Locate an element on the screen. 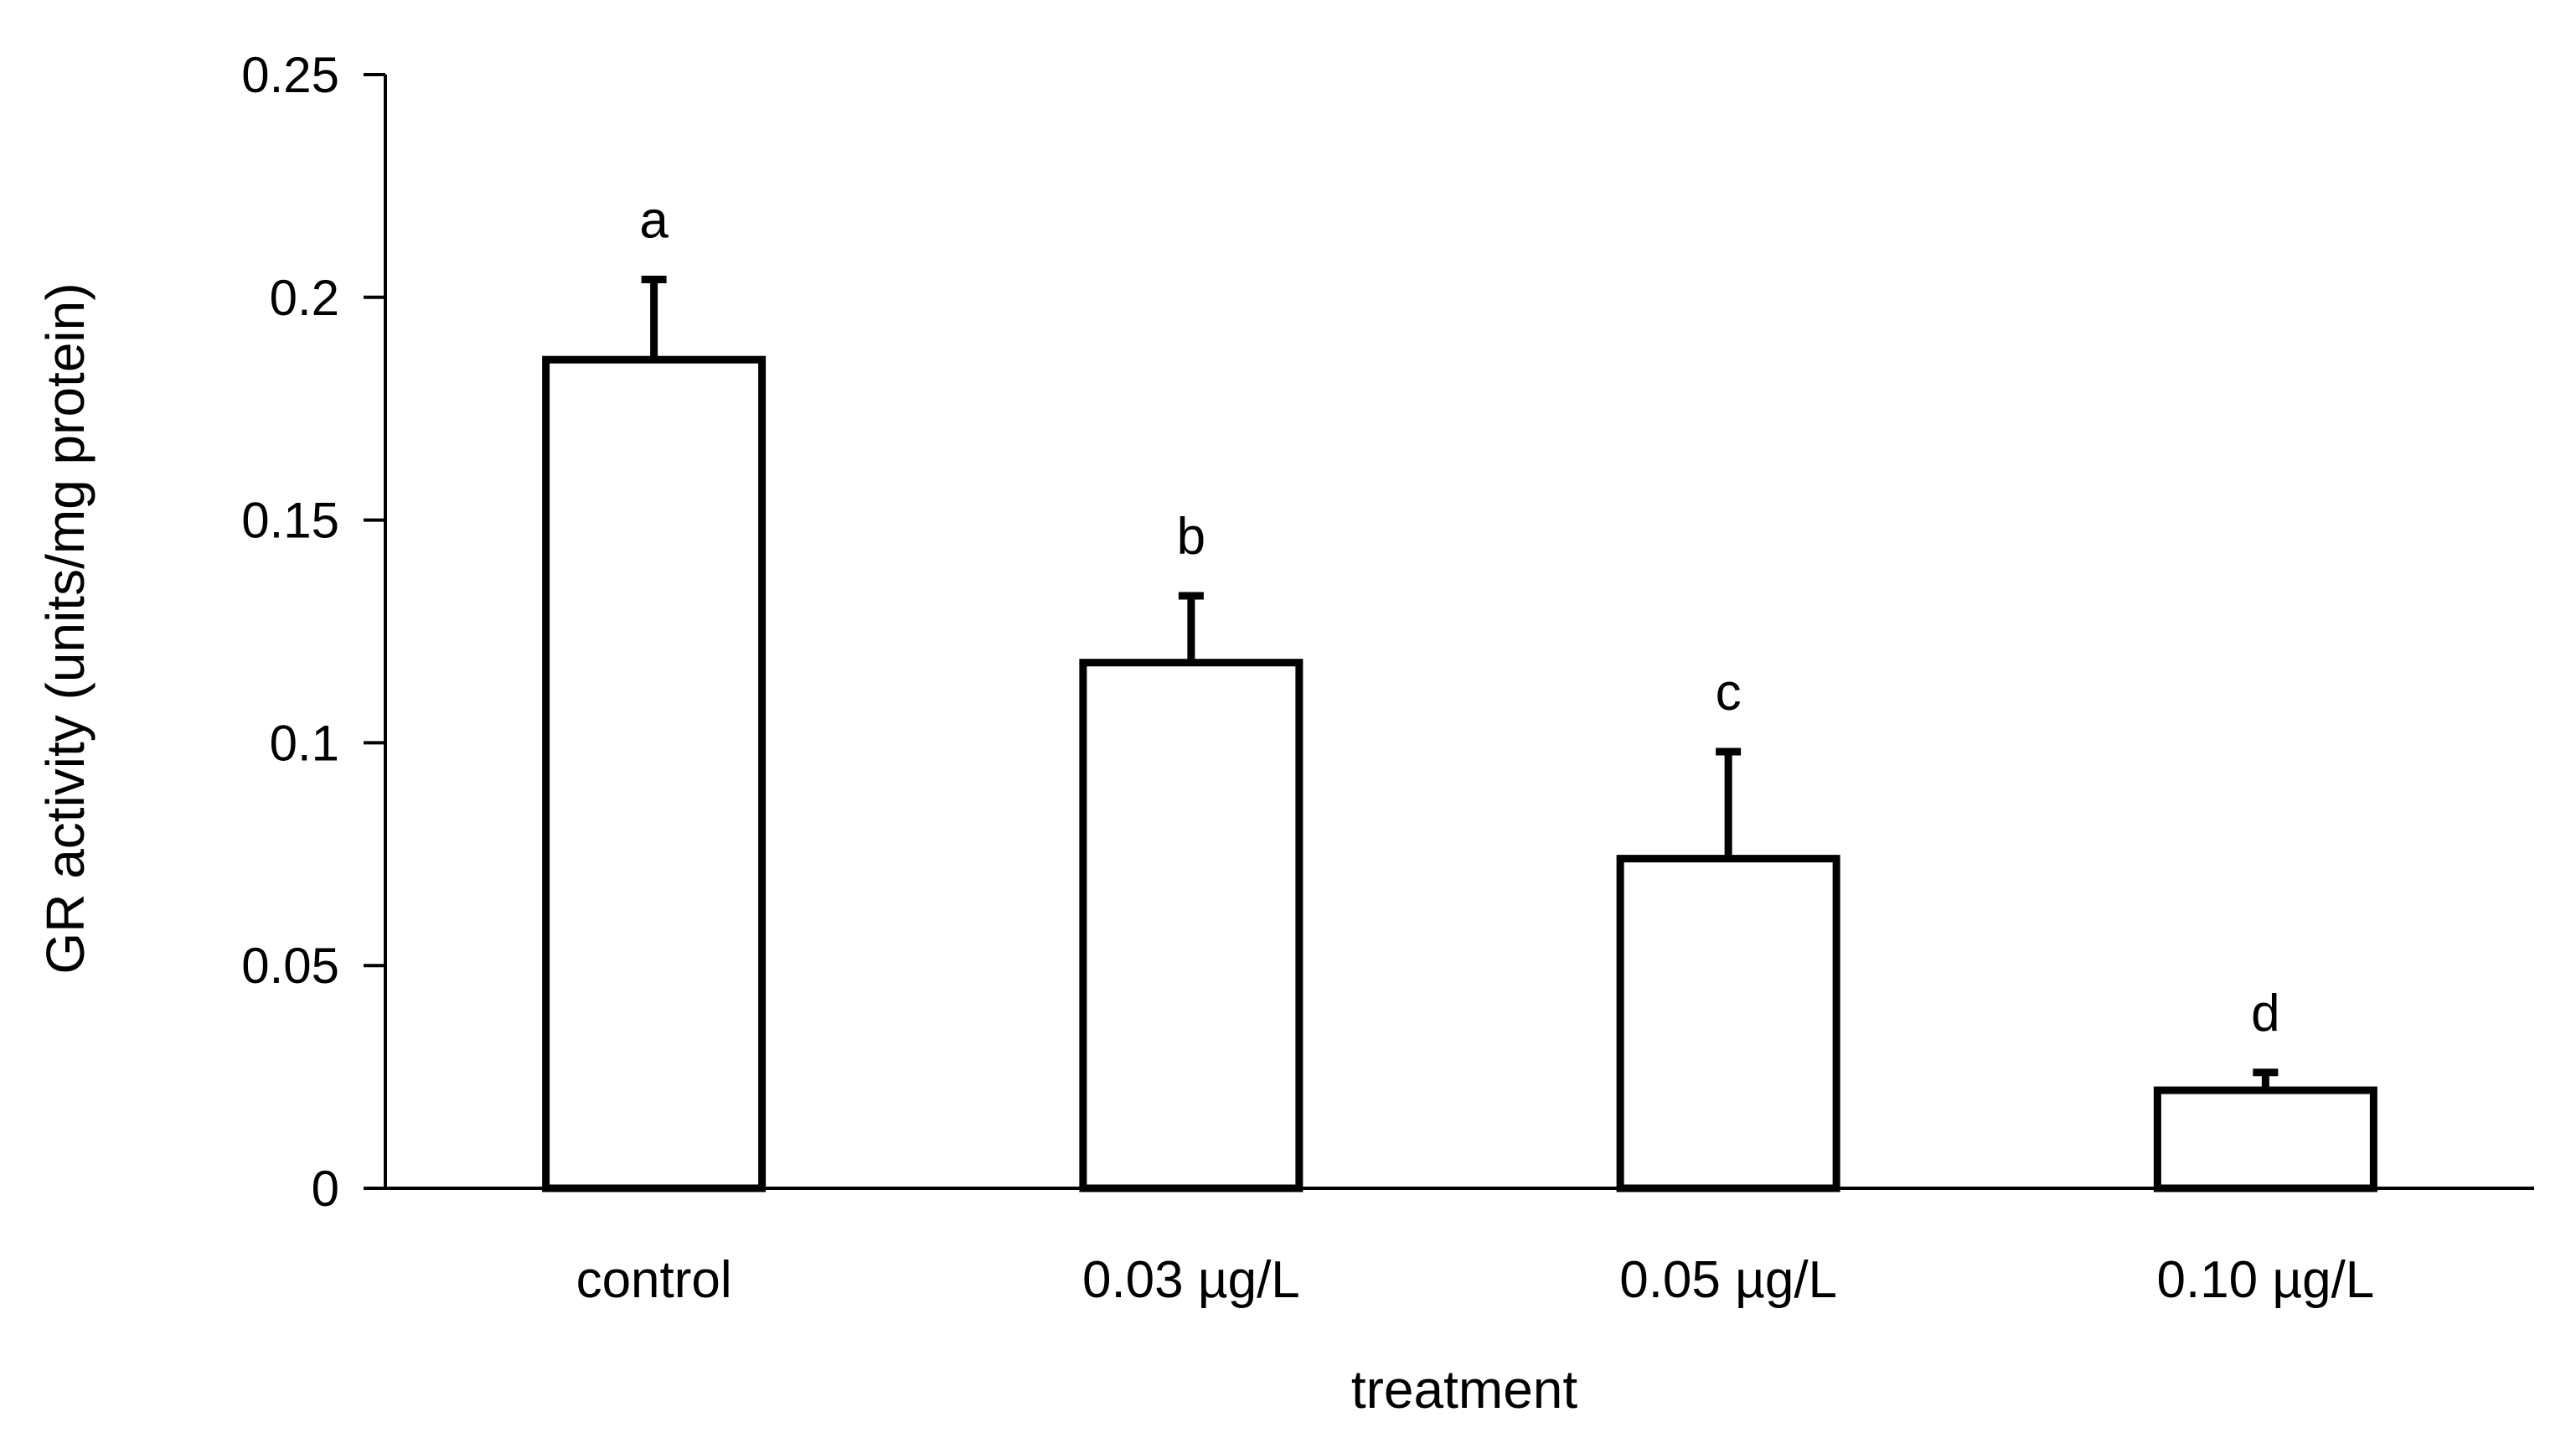 Image resolution: width=2576 pixels, height=1438 pixels. y-tick-label: 0.2 is located at coordinates (304, 298).